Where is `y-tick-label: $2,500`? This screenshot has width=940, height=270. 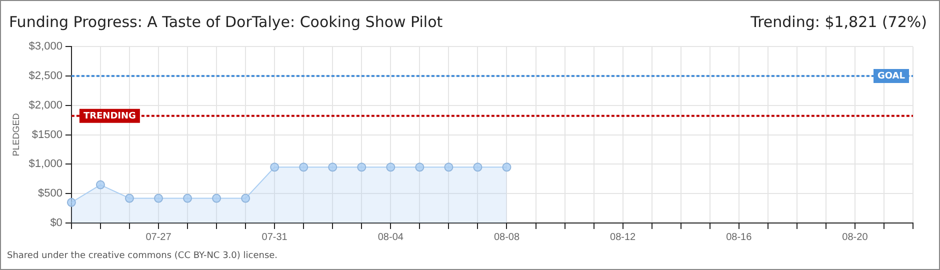
y-tick-label: $2,500 is located at coordinates (45, 76).